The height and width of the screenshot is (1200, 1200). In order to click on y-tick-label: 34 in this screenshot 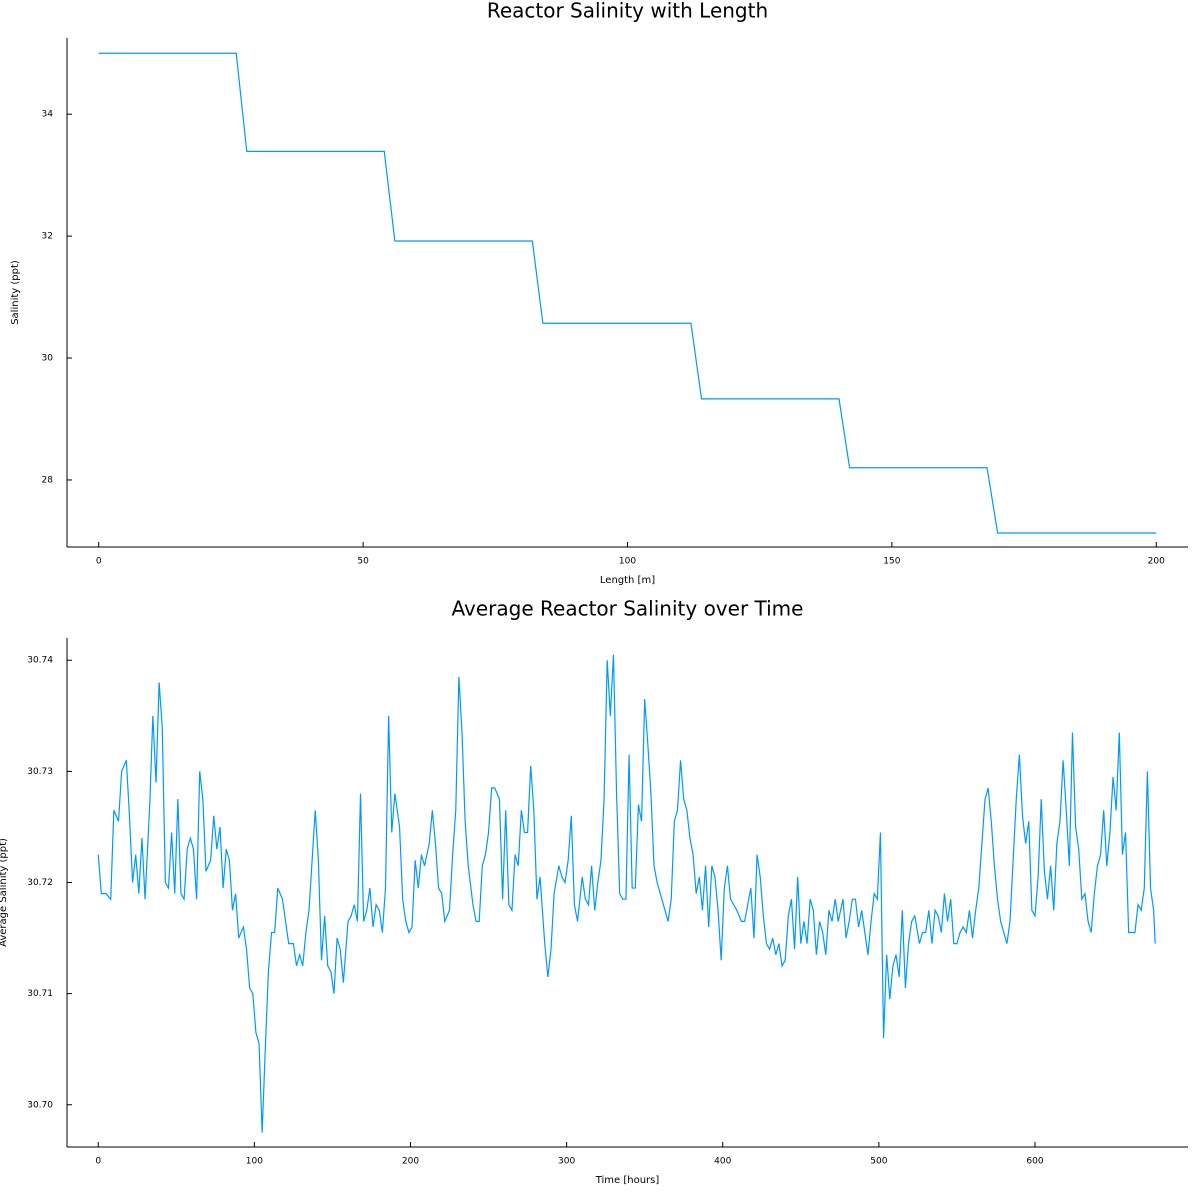, I will do `click(48, 115)`.